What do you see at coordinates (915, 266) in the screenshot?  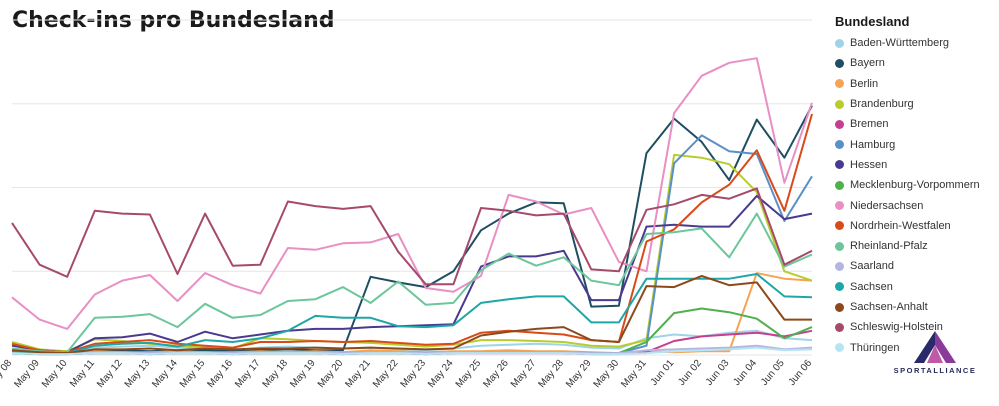 I see `legend-item: Saarland` at bounding box center [915, 266].